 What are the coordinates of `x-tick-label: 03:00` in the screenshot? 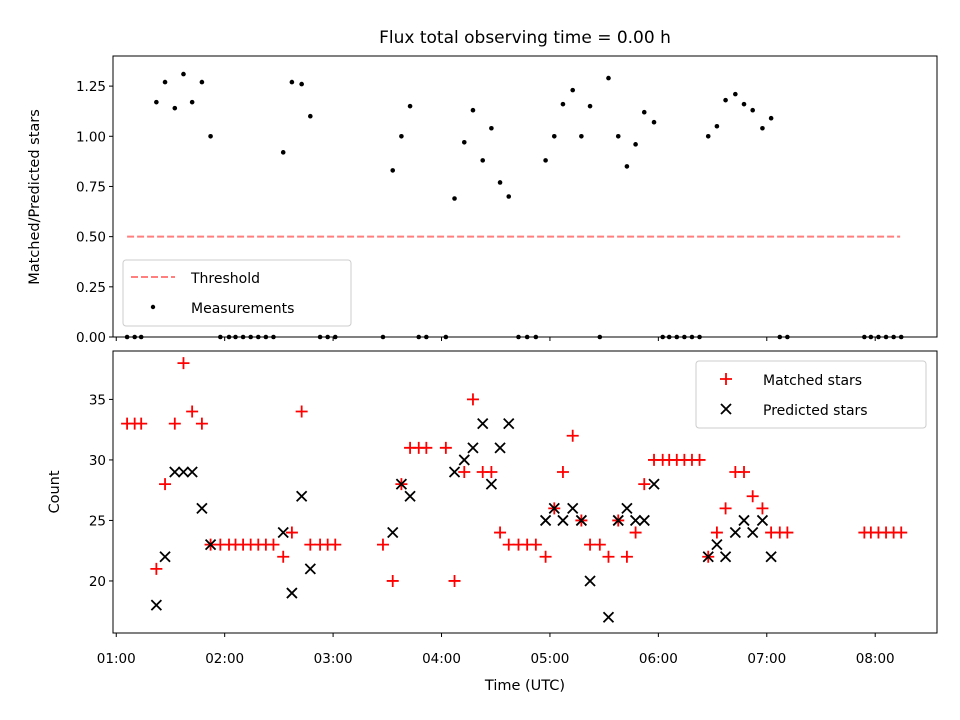 It's located at (333, 659).